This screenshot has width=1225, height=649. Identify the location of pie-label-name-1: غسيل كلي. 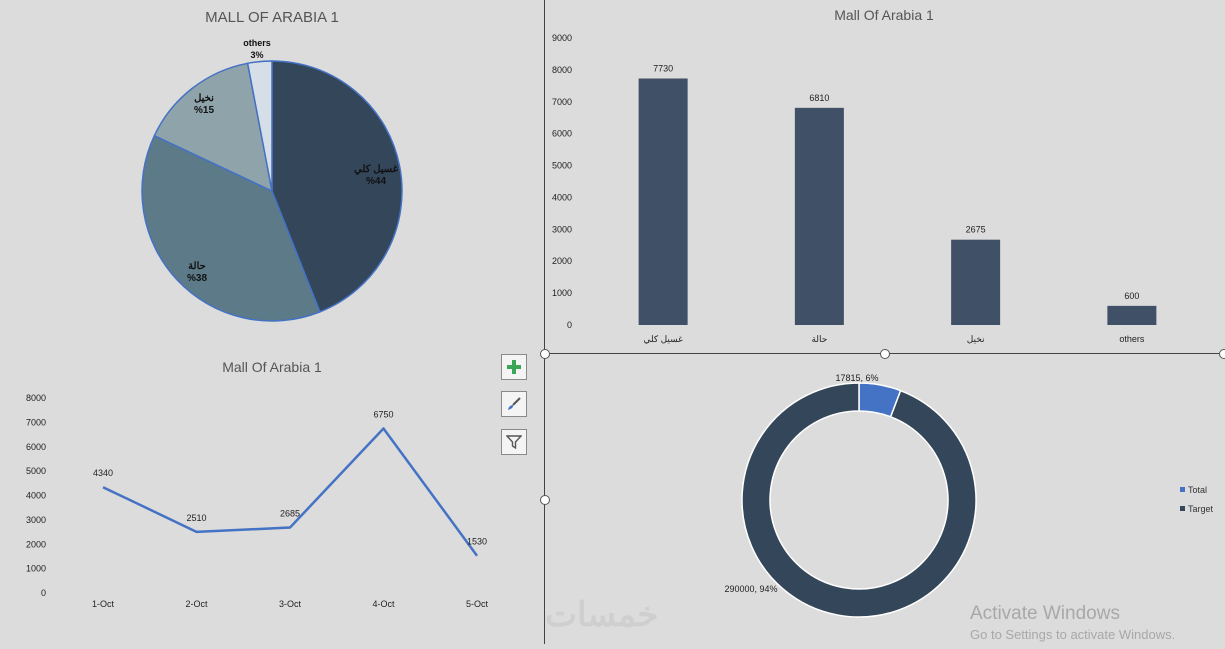
(376, 169).